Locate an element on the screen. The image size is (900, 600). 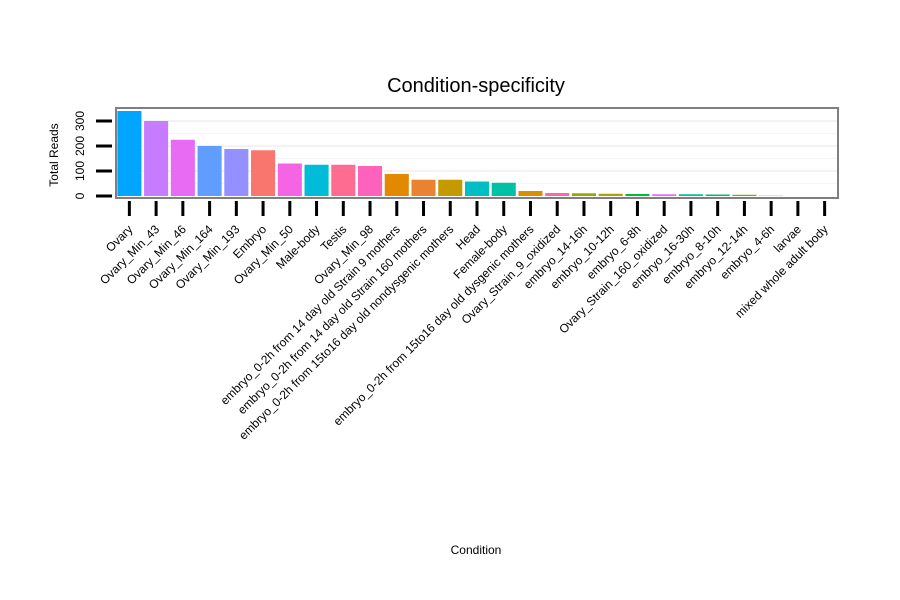
x-axis-title: Condition is located at coordinates (476, 550).